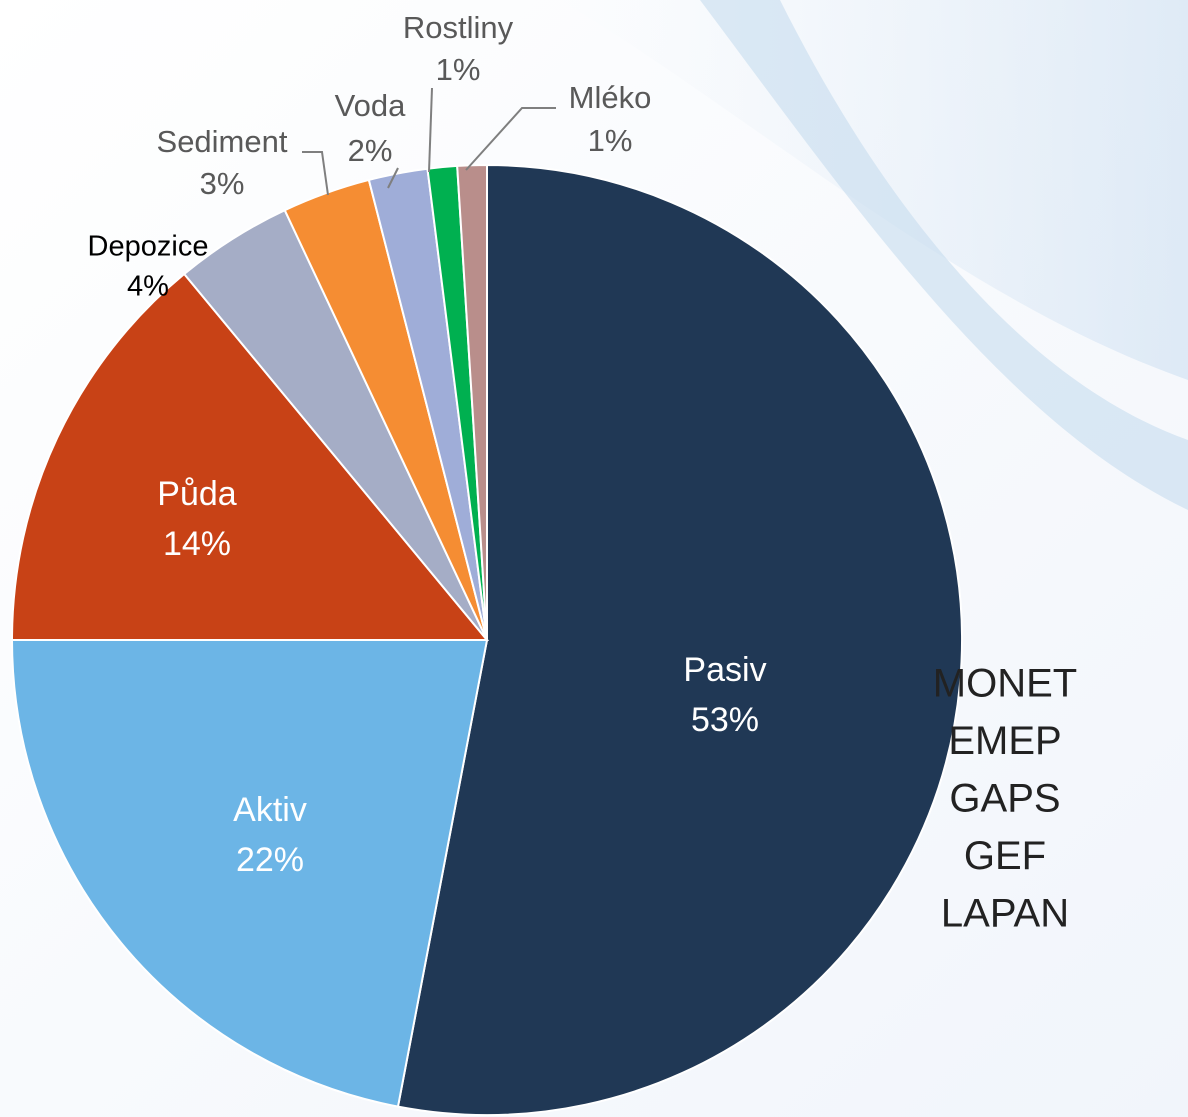 The image size is (1188, 1117). Describe the element at coordinates (148, 247) in the screenshot. I see `slice-category-label: Depozice` at that location.